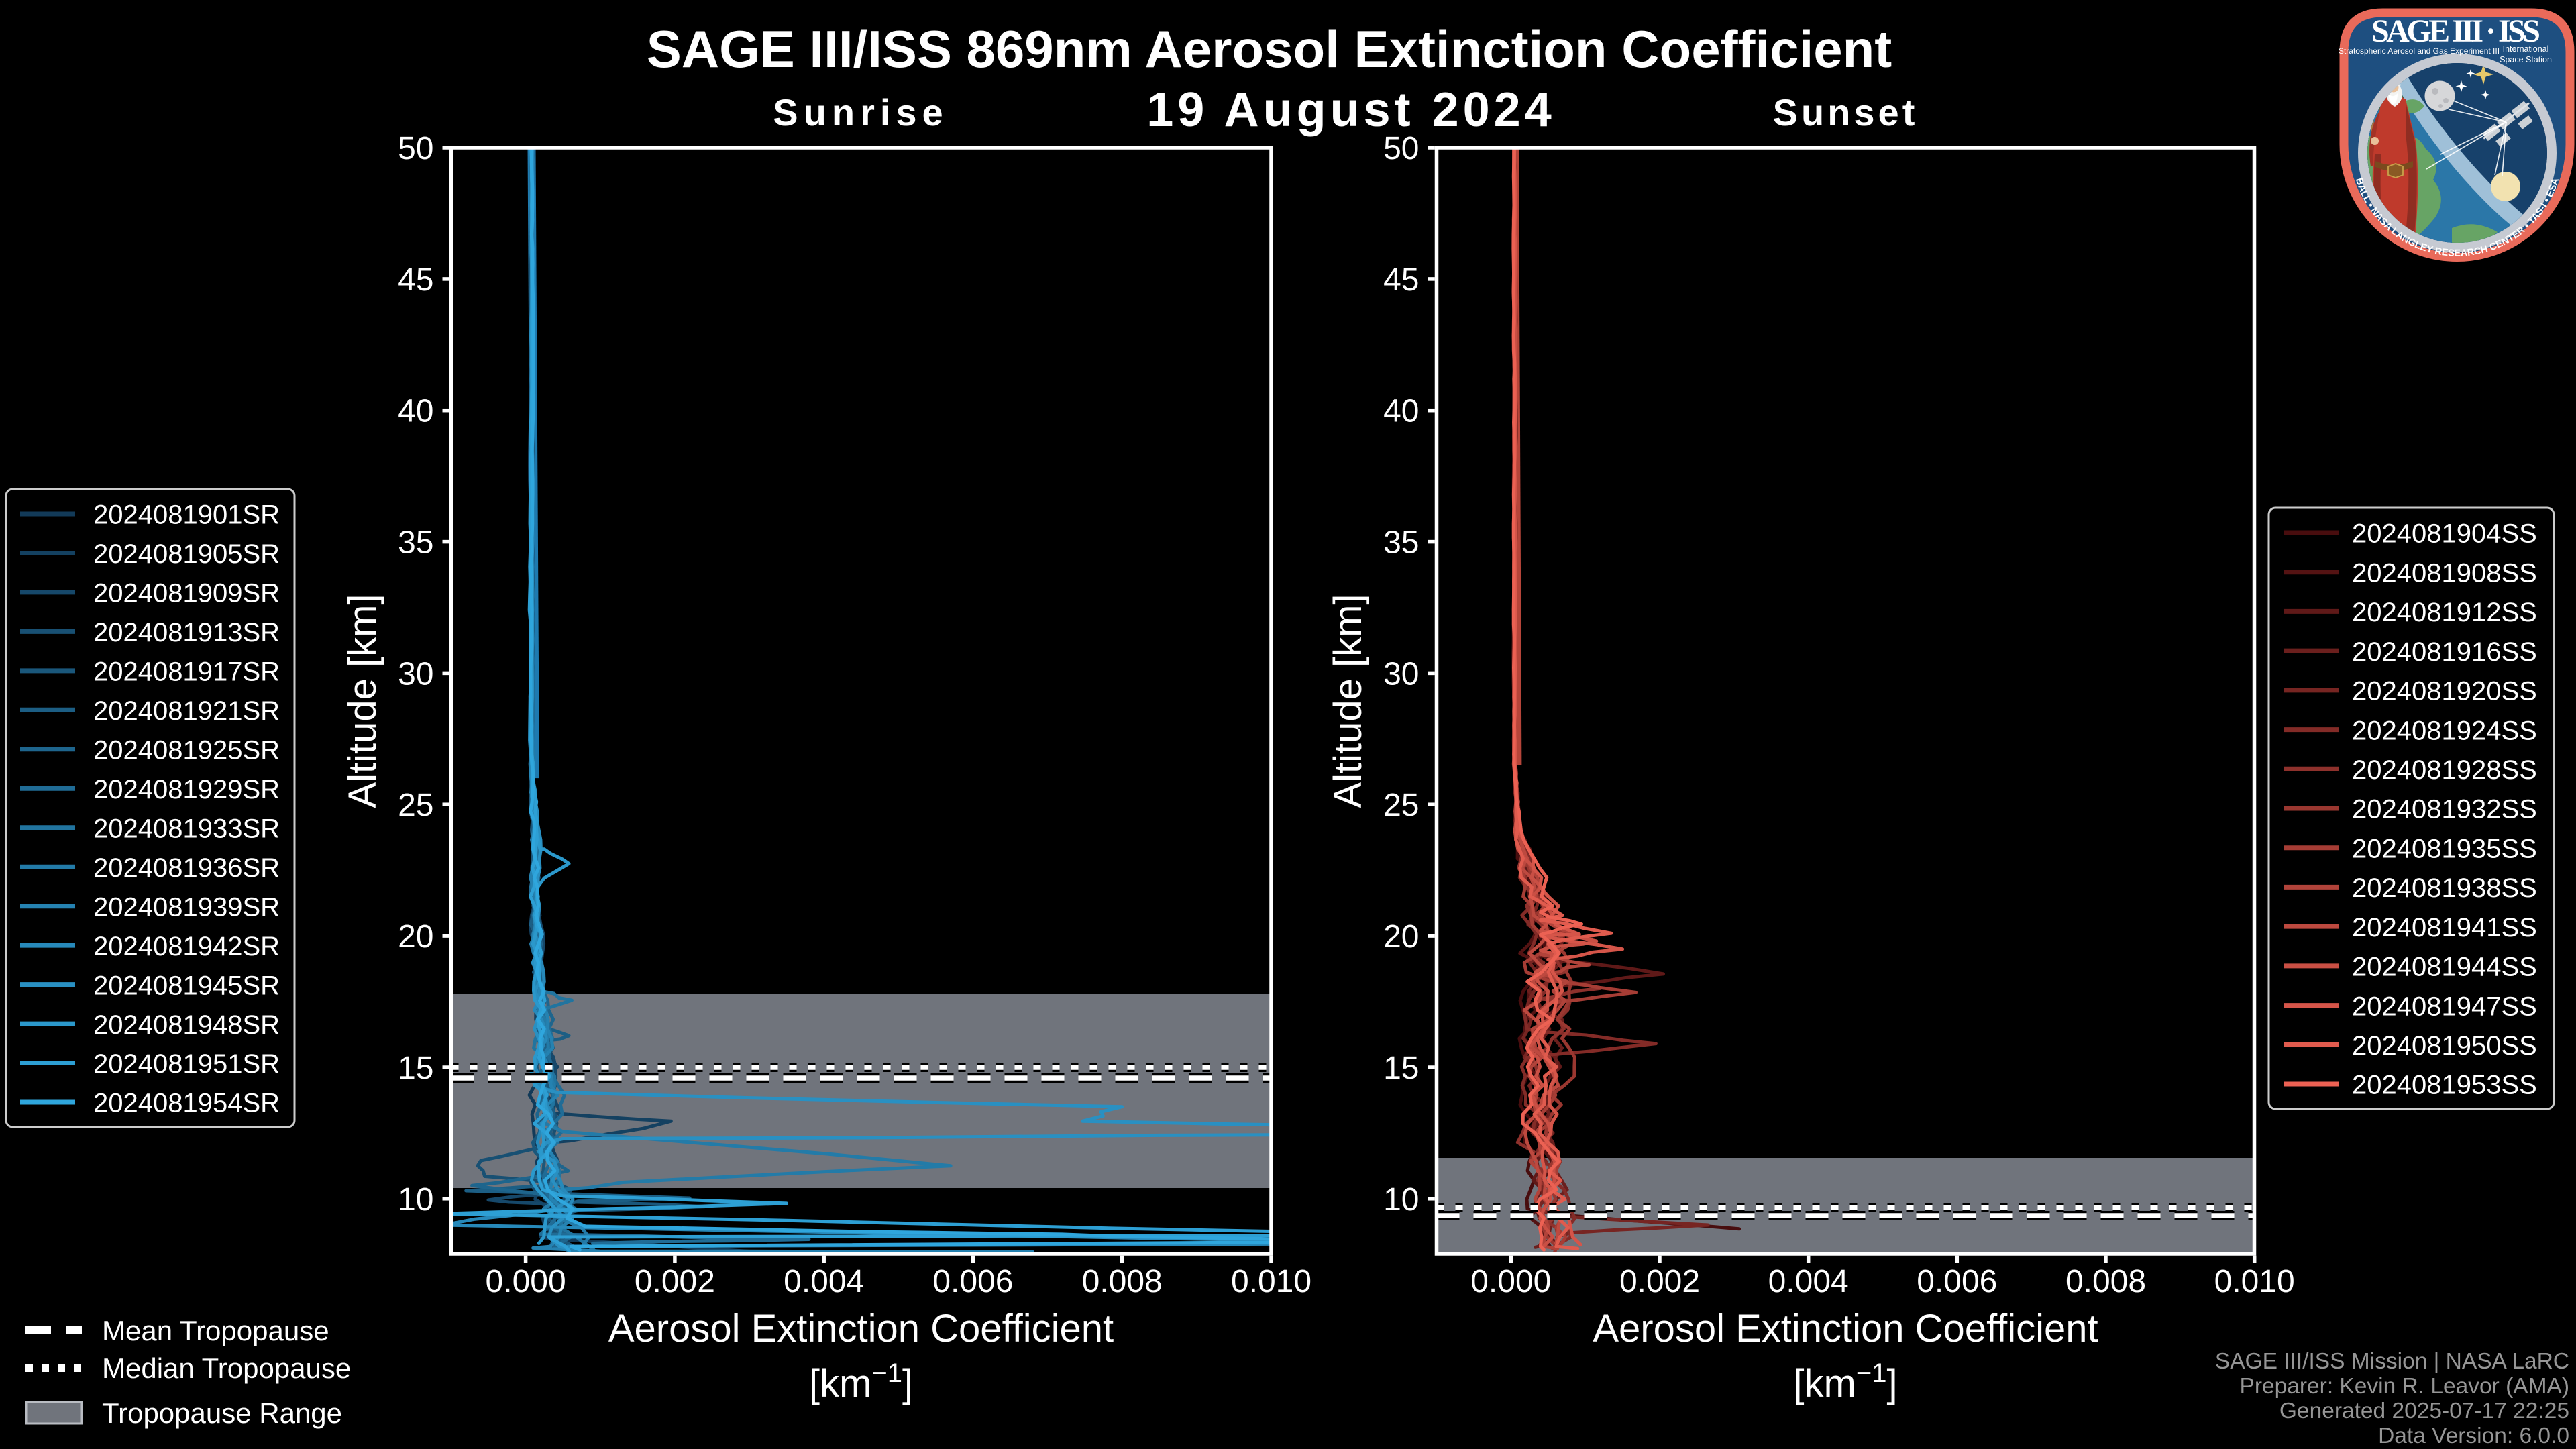 The height and width of the screenshot is (1449, 2576). Describe the element at coordinates (2444, 1006) in the screenshot. I see `svg-text: 2024081947SS` at that location.